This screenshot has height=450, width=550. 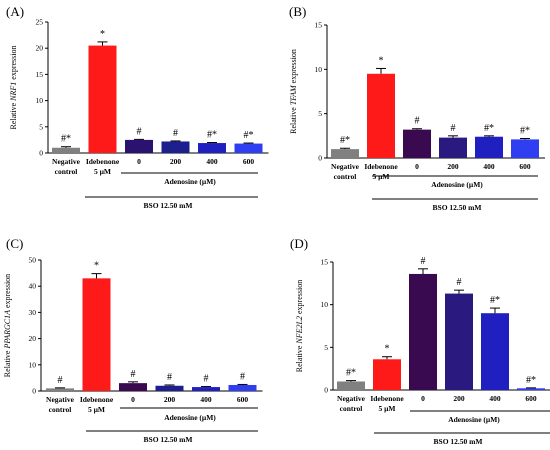 I want to click on y-axis-label: Relative NFE2L2 expression, so click(x=299, y=326).